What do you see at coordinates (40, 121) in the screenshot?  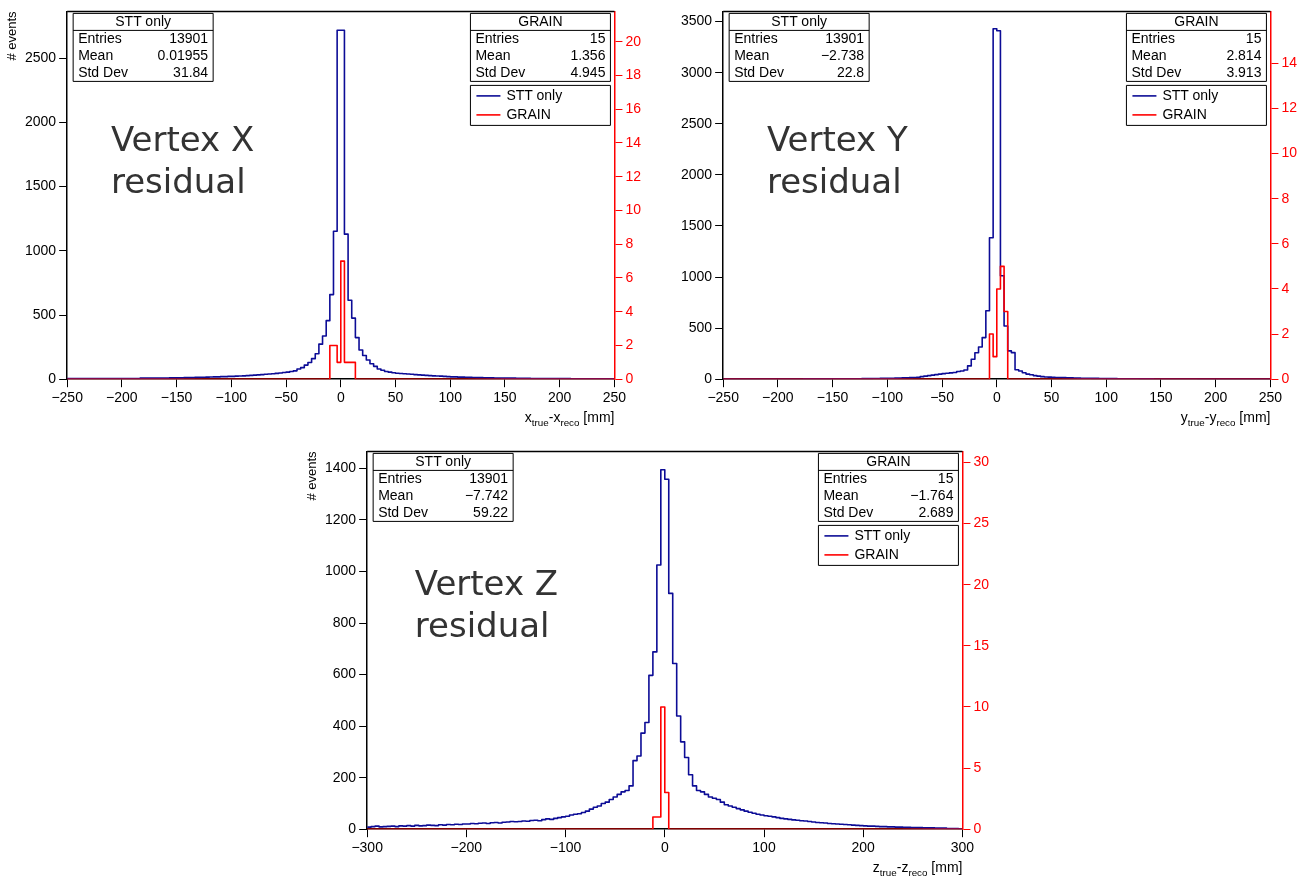 I see `y-tick-label: 2000` at bounding box center [40, 121].